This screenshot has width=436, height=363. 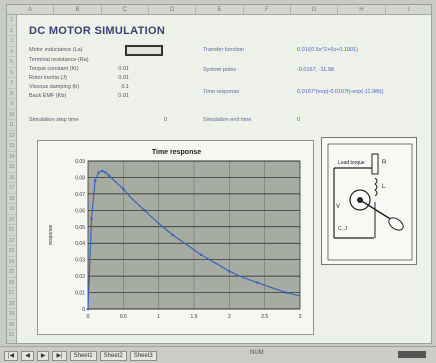 What do you see at coordinates (54, 120) in the screenshot?
I see `param-label: Simulation step time` at bounding box center [54, 120].